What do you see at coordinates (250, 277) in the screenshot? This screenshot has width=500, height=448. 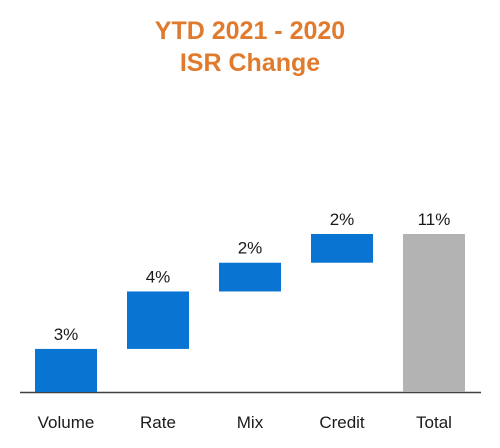 I see `bar-mix` at bounding box center [250, 277].